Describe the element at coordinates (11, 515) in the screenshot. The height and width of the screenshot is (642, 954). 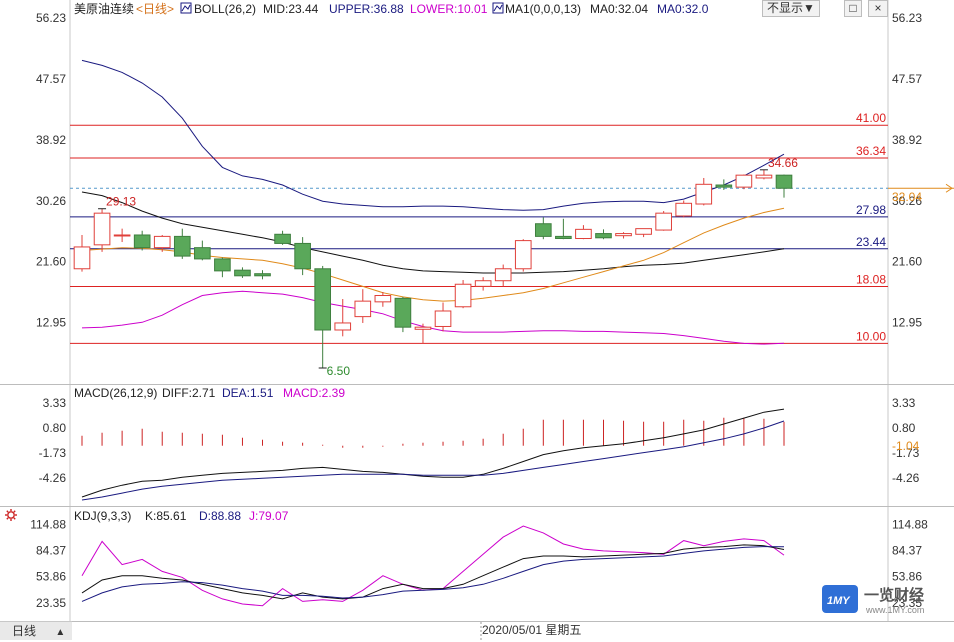
I see `gear-icon` at that location.